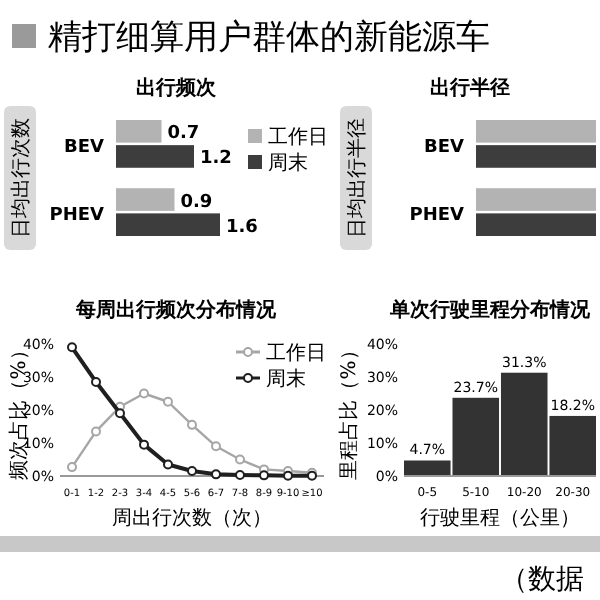  I want to click on chart-title: 精打细算用户群体的新能源车, so click(269, 38).